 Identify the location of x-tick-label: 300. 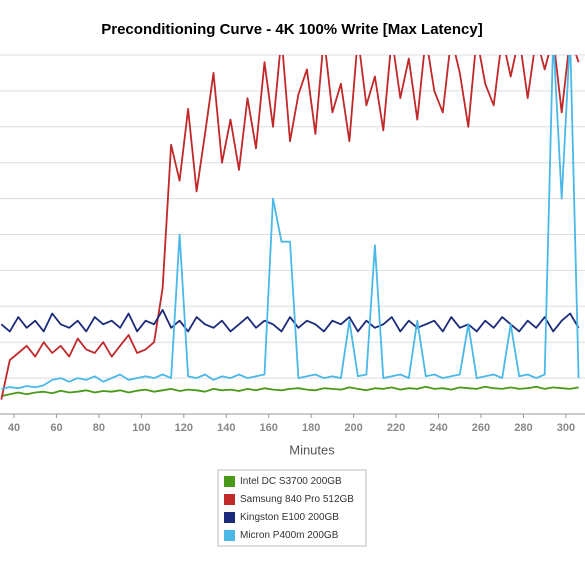
(566, 428).